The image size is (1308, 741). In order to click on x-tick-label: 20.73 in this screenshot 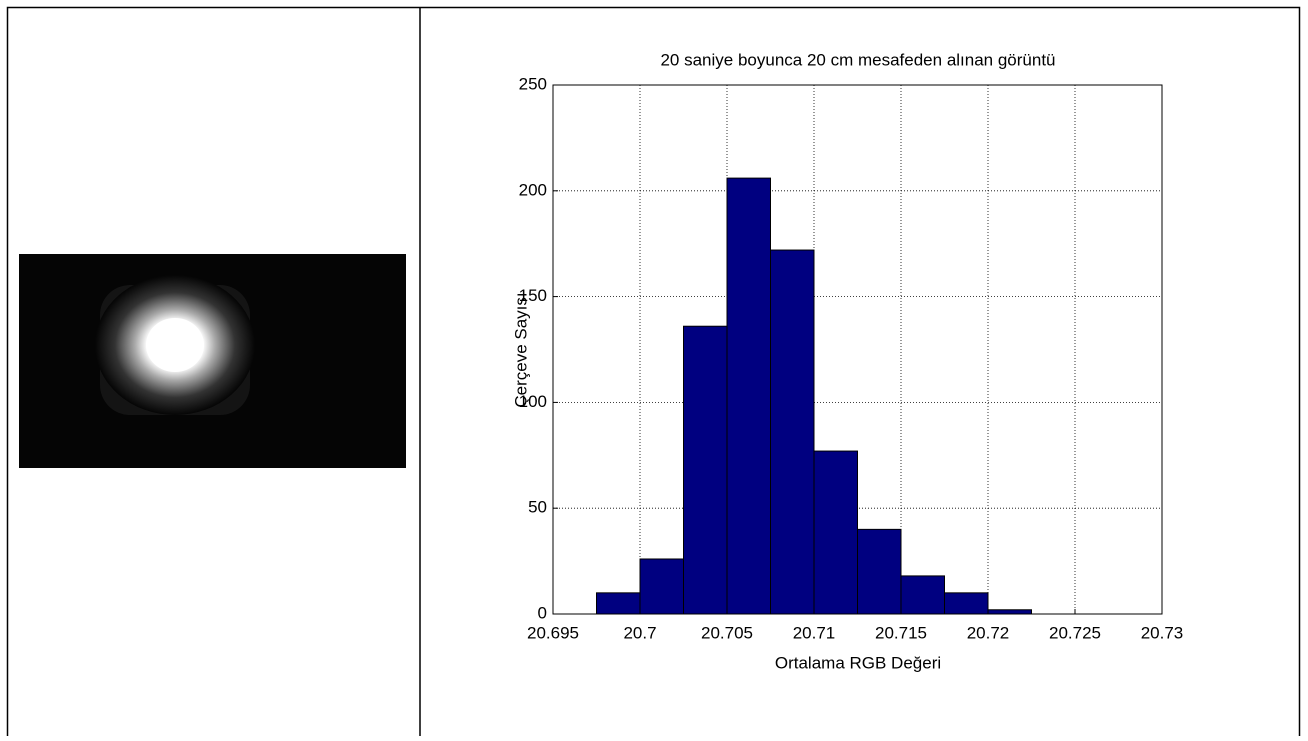, I will do `click(1162, 632)`.